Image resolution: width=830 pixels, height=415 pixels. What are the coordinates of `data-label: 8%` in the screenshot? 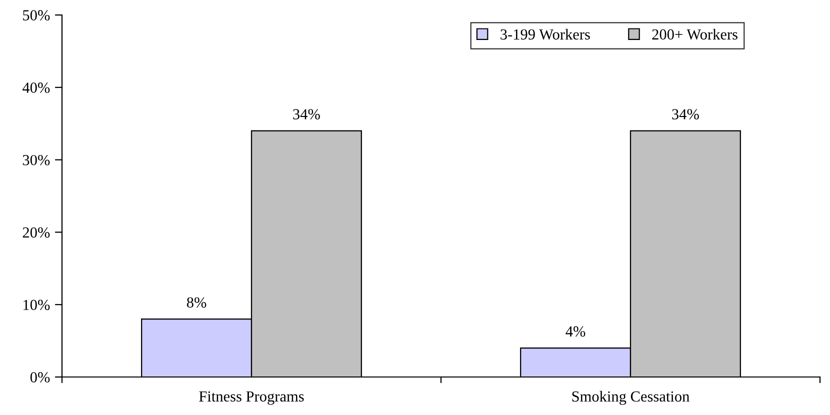 It's located at (196, 302).